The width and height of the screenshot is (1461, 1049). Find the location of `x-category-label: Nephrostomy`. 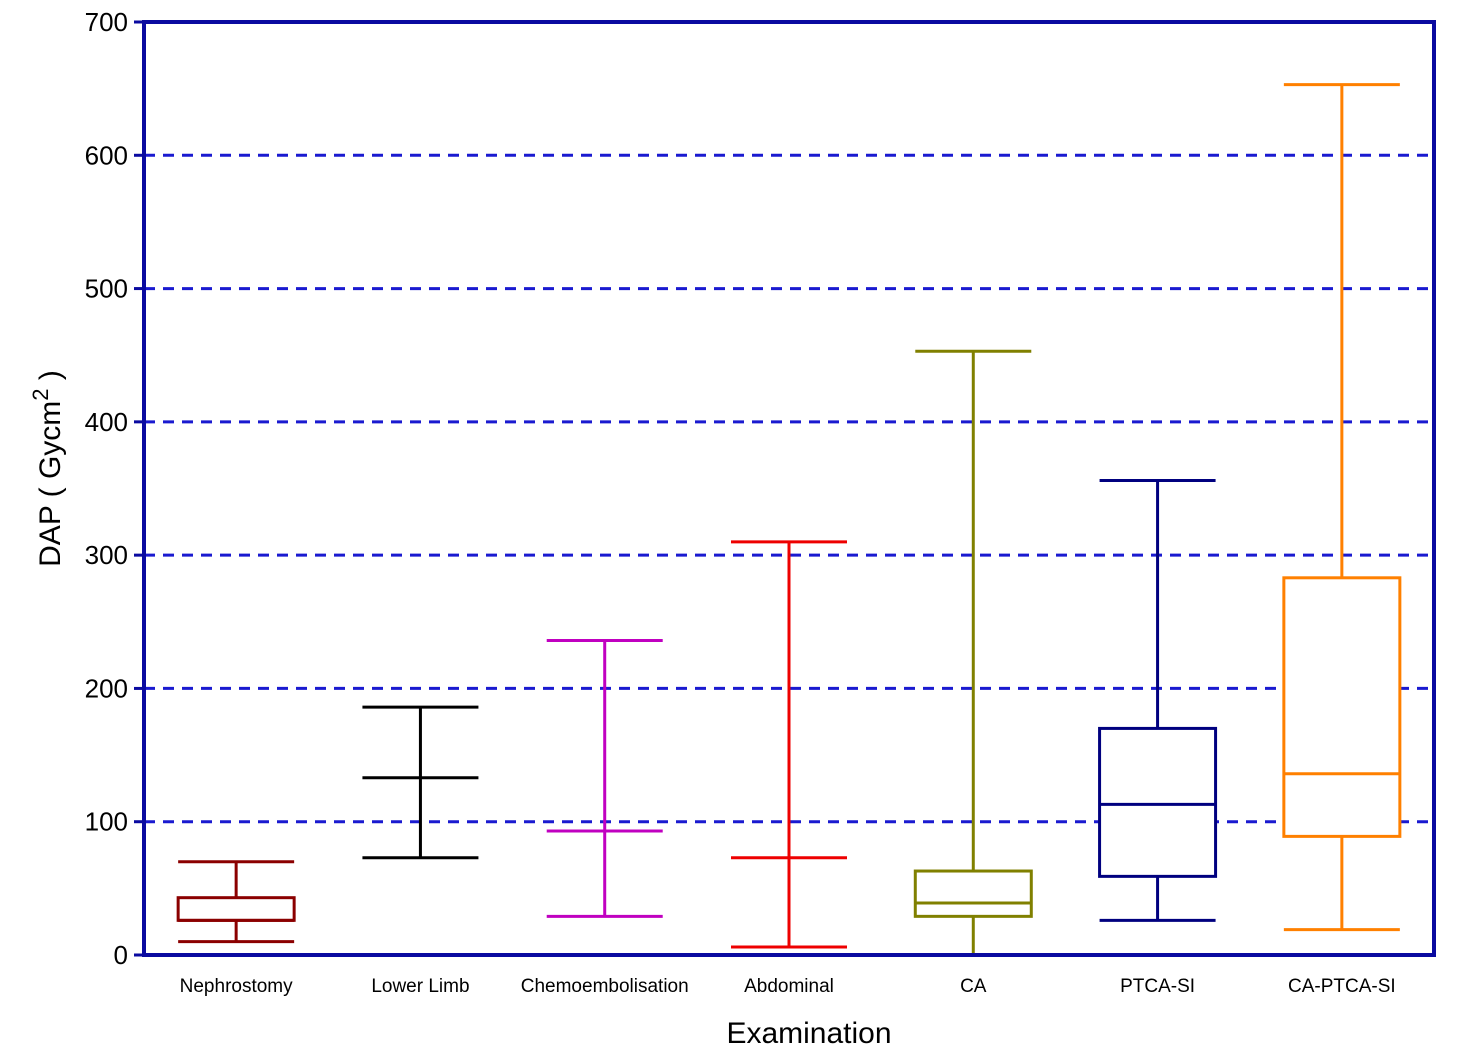

x-category-label: Nephrostomy is located at coordinates (236, 986).